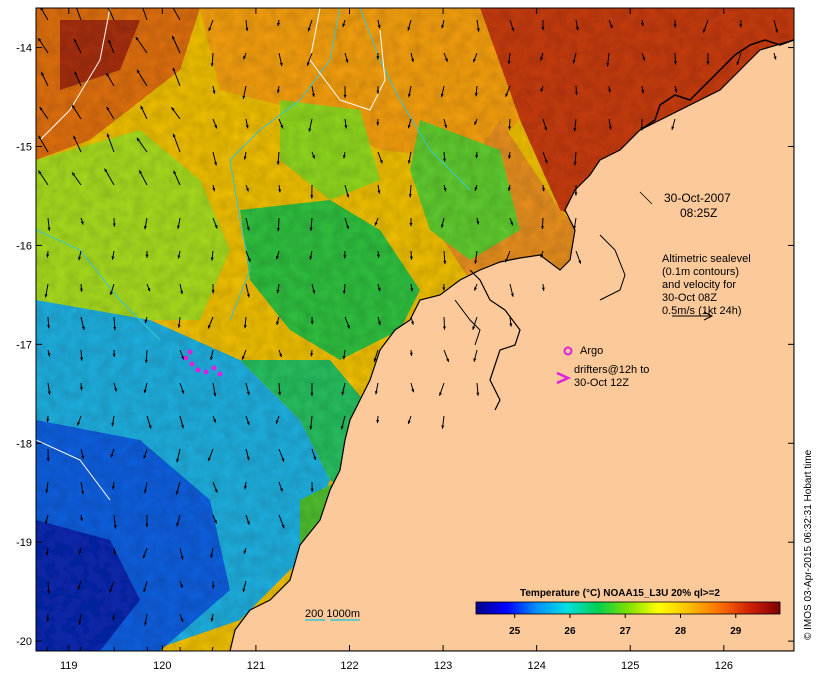  What do you see at coordinates (724, 666) in the screenshot?
I see `lon-tick-label: 126` at bounding box center [724, 666].